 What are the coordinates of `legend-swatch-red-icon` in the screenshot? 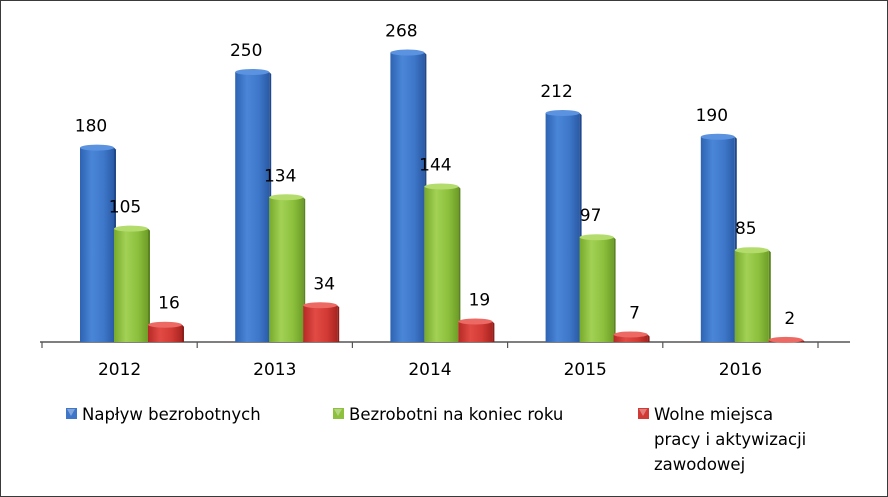 It's located at (643, 413).